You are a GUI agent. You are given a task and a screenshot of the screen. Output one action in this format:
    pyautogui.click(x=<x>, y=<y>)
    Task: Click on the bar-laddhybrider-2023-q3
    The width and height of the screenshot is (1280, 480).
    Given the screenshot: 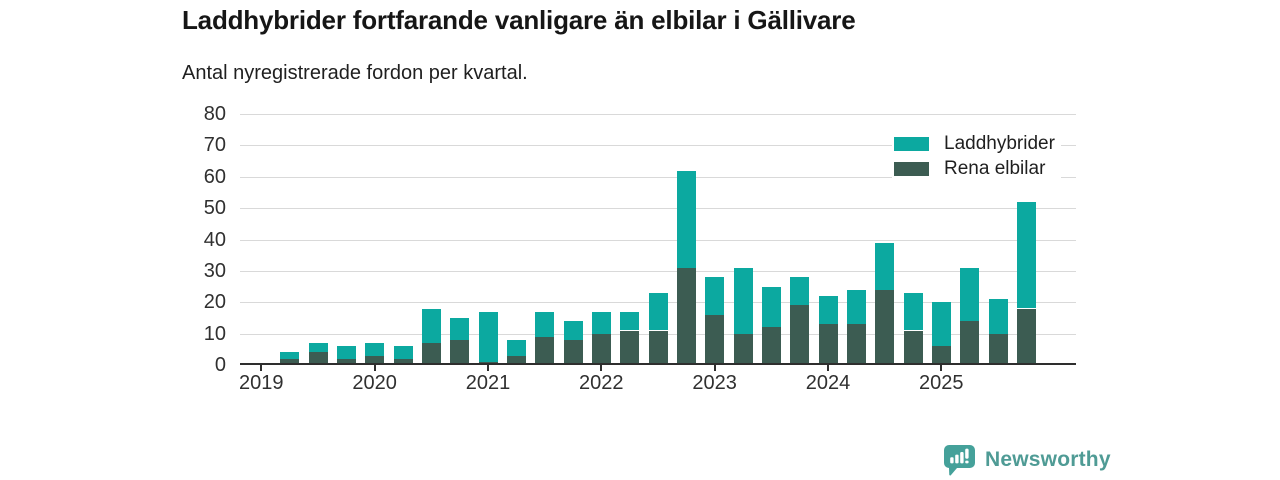 What is the action you would take?
    pyautogui.click(x=771, y=307)
    